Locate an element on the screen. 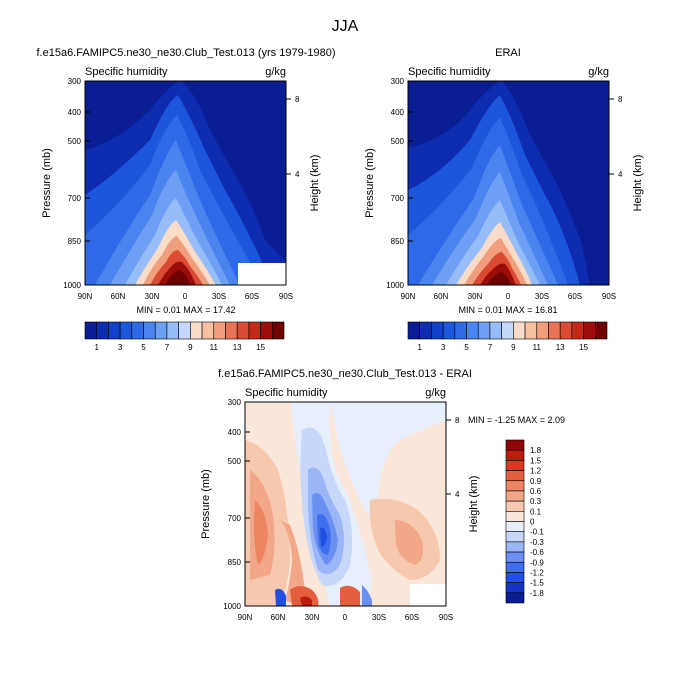 This screenshot has width=691, height=690. colorbar-label: -0.3 is located at coordinates (537, 542).